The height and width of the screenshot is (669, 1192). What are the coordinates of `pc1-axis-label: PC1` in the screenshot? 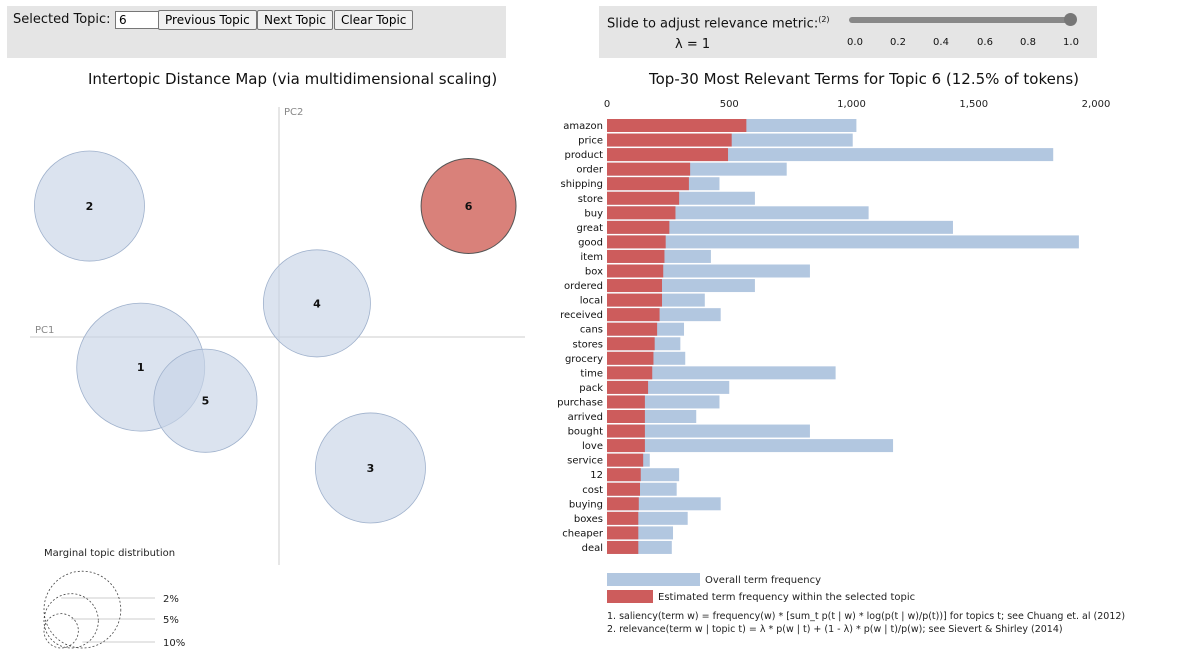 It's located at (44, 330).